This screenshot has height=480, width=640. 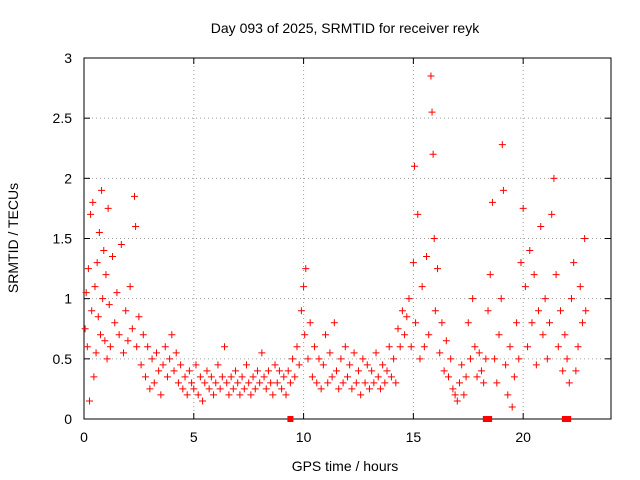 I want to click on y-tick-label: 2.5, so click(x=63, y=118).